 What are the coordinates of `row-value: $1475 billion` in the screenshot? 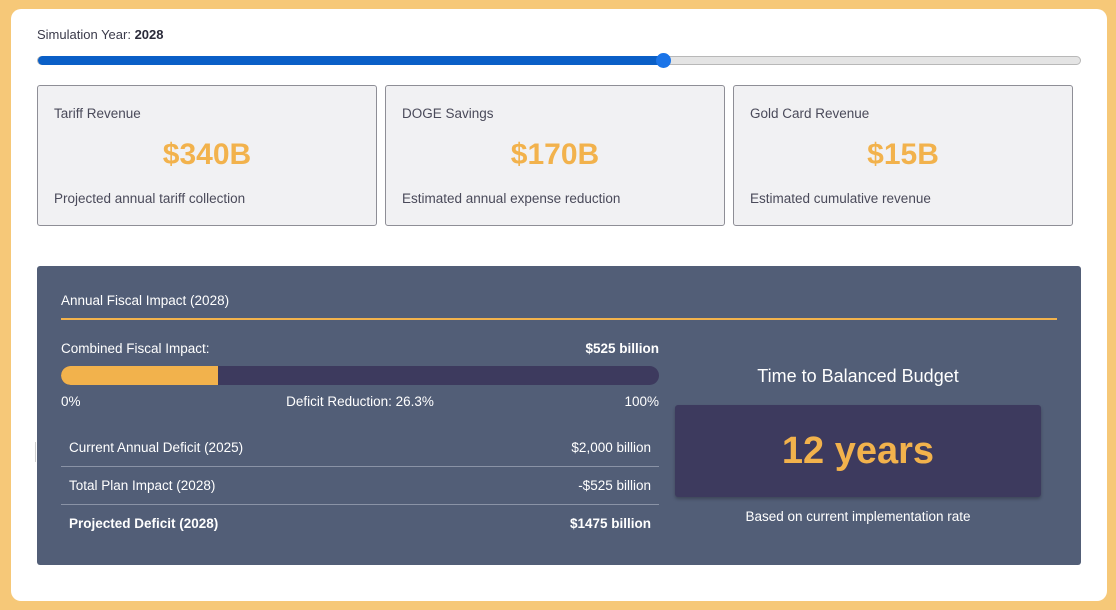 It's located at (610, 523).